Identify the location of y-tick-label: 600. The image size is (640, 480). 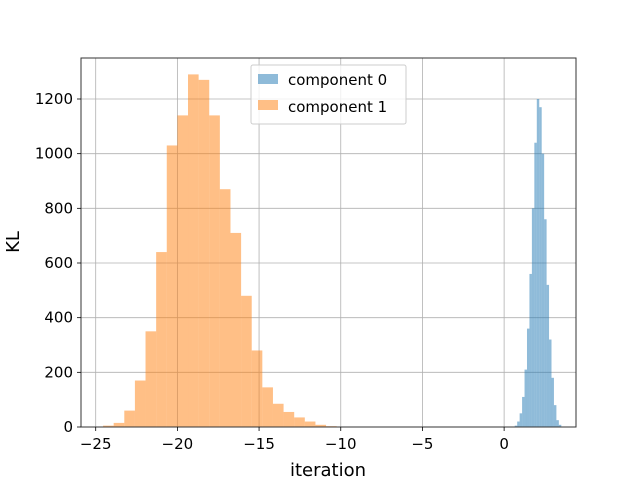
(58, 263).